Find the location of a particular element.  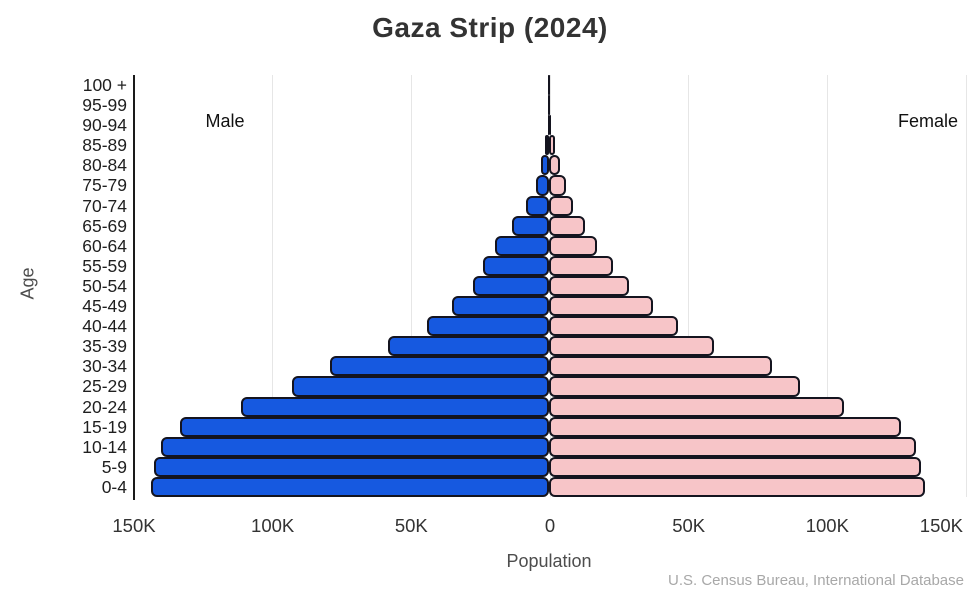

chart-title: Gaza Strip (2024) is located at coordinates (490, 27).